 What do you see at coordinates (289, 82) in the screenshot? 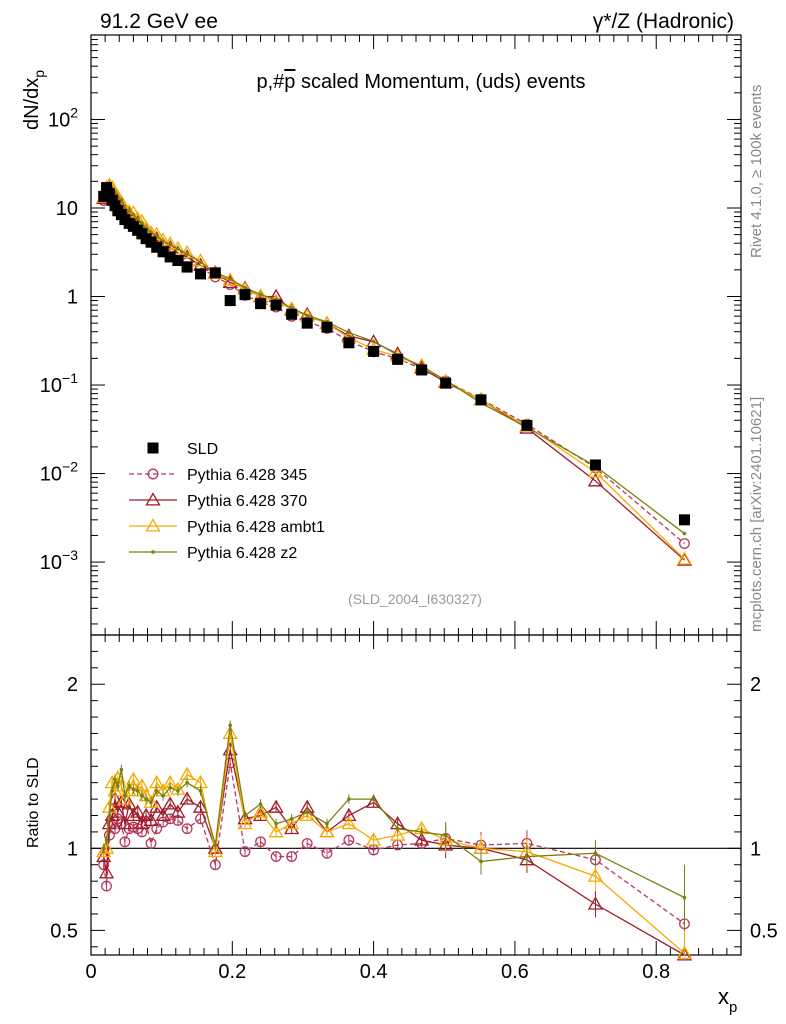
I see `title-part-2: p` at bounding box center [289, 82].